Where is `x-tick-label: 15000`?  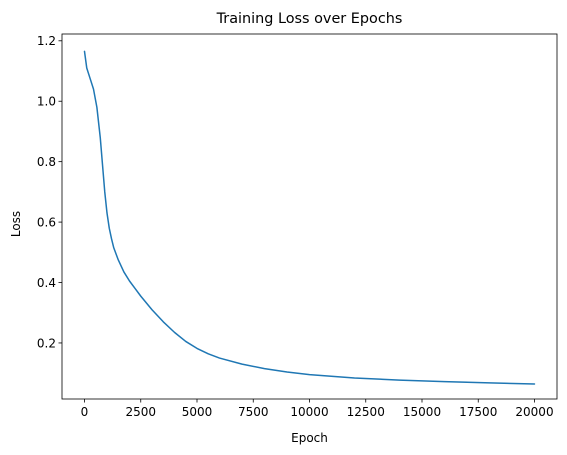
x-tick-label: 15000 is located at coordinates (422, 412).